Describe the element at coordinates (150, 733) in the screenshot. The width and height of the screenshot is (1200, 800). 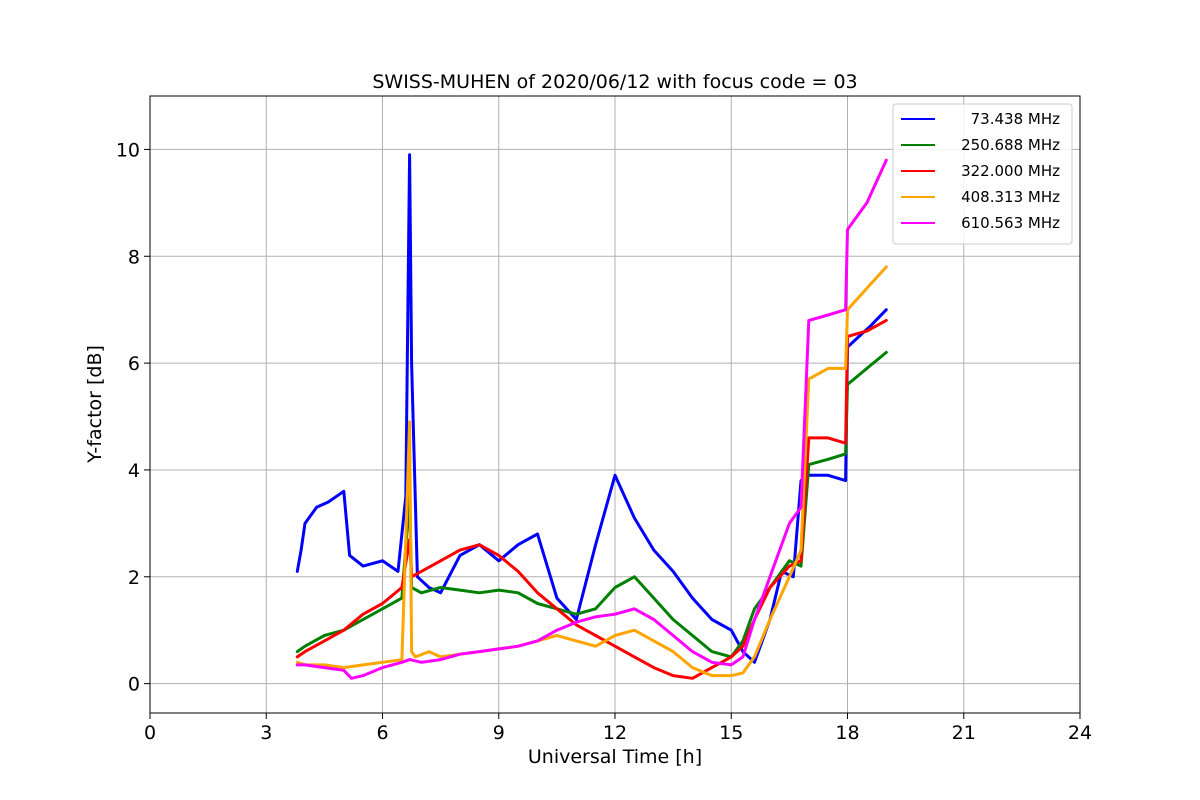
I see `x-tick-label: 0` at that location.